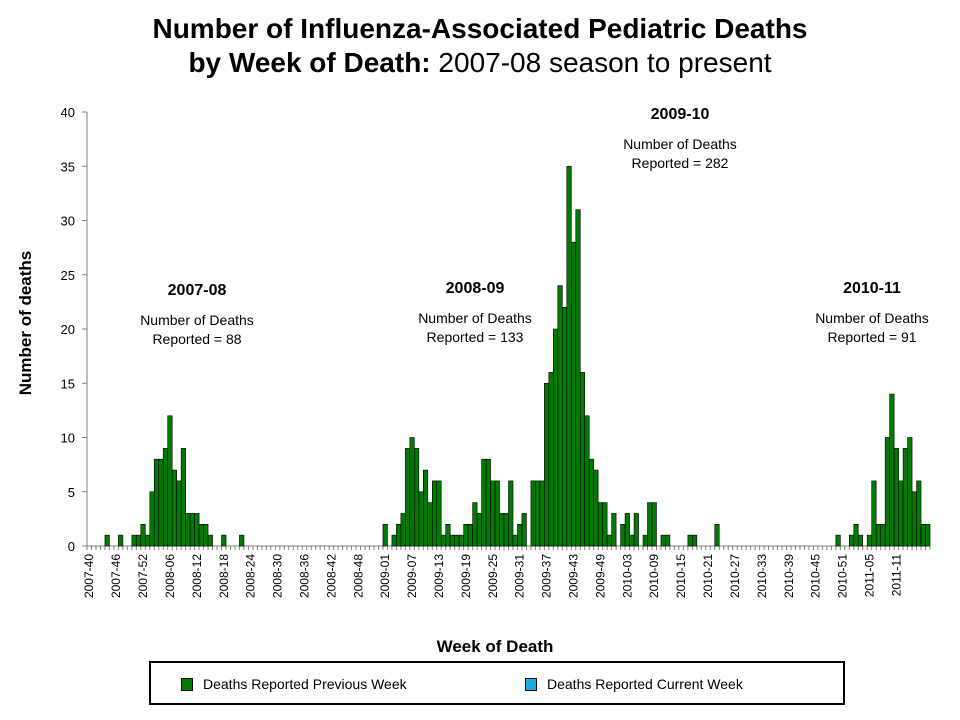 The image size is (960, 720). Describe the element at coordinates (601, 62) in the screenshot. I see `title-line-2-rest: 2007-08 season to present` at that location.